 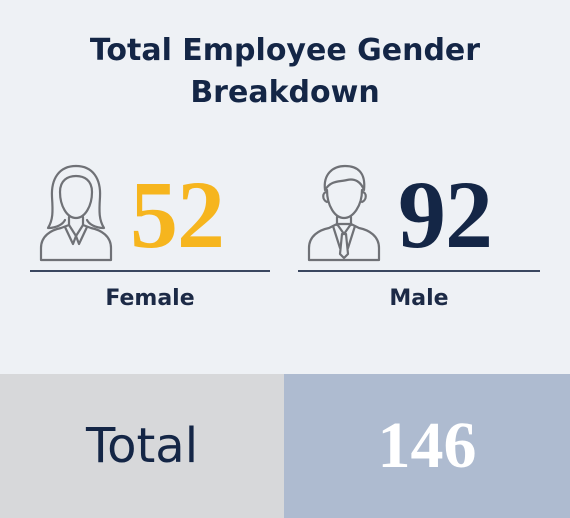 I want to click on total-label: Total, so click(x=142, y=446).